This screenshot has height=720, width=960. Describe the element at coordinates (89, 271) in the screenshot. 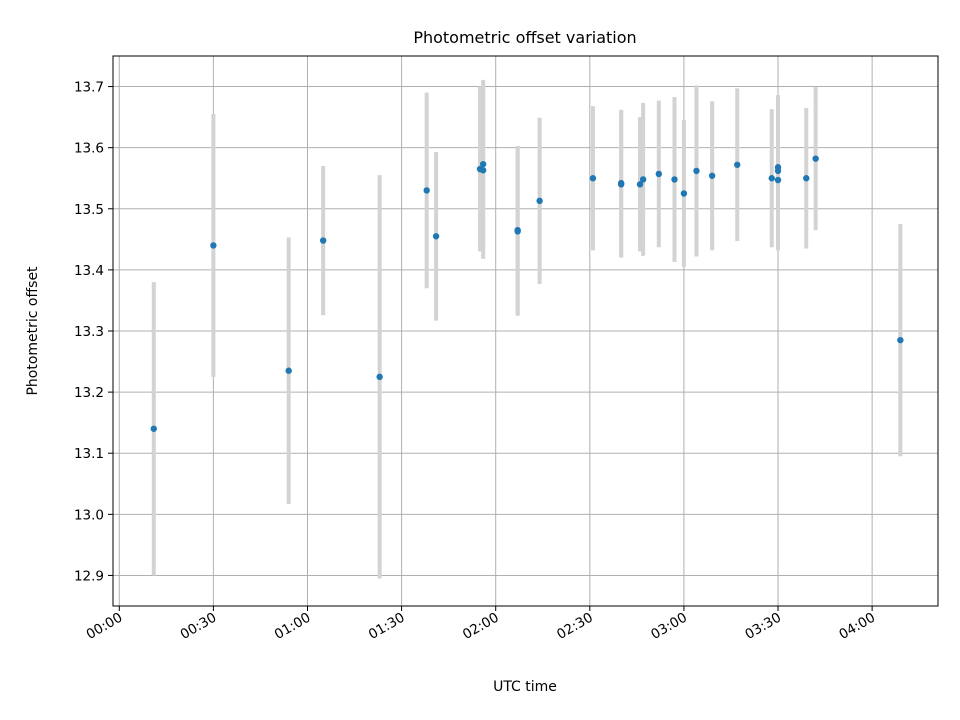

I see `y-tick-label: 13.4` at that location.